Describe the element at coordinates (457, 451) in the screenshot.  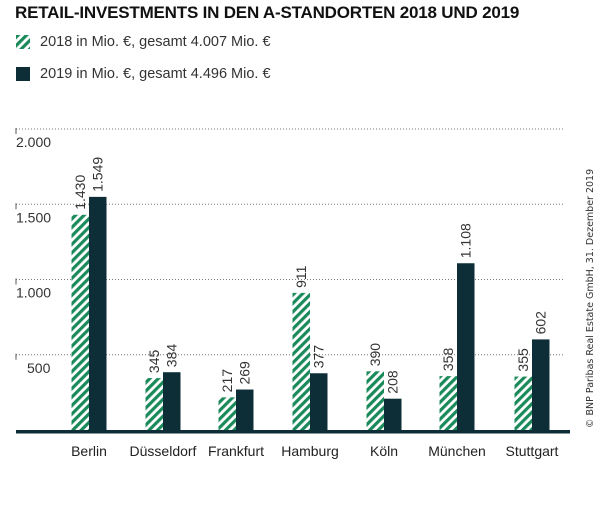
I see `x-tick-label: München` at that location.